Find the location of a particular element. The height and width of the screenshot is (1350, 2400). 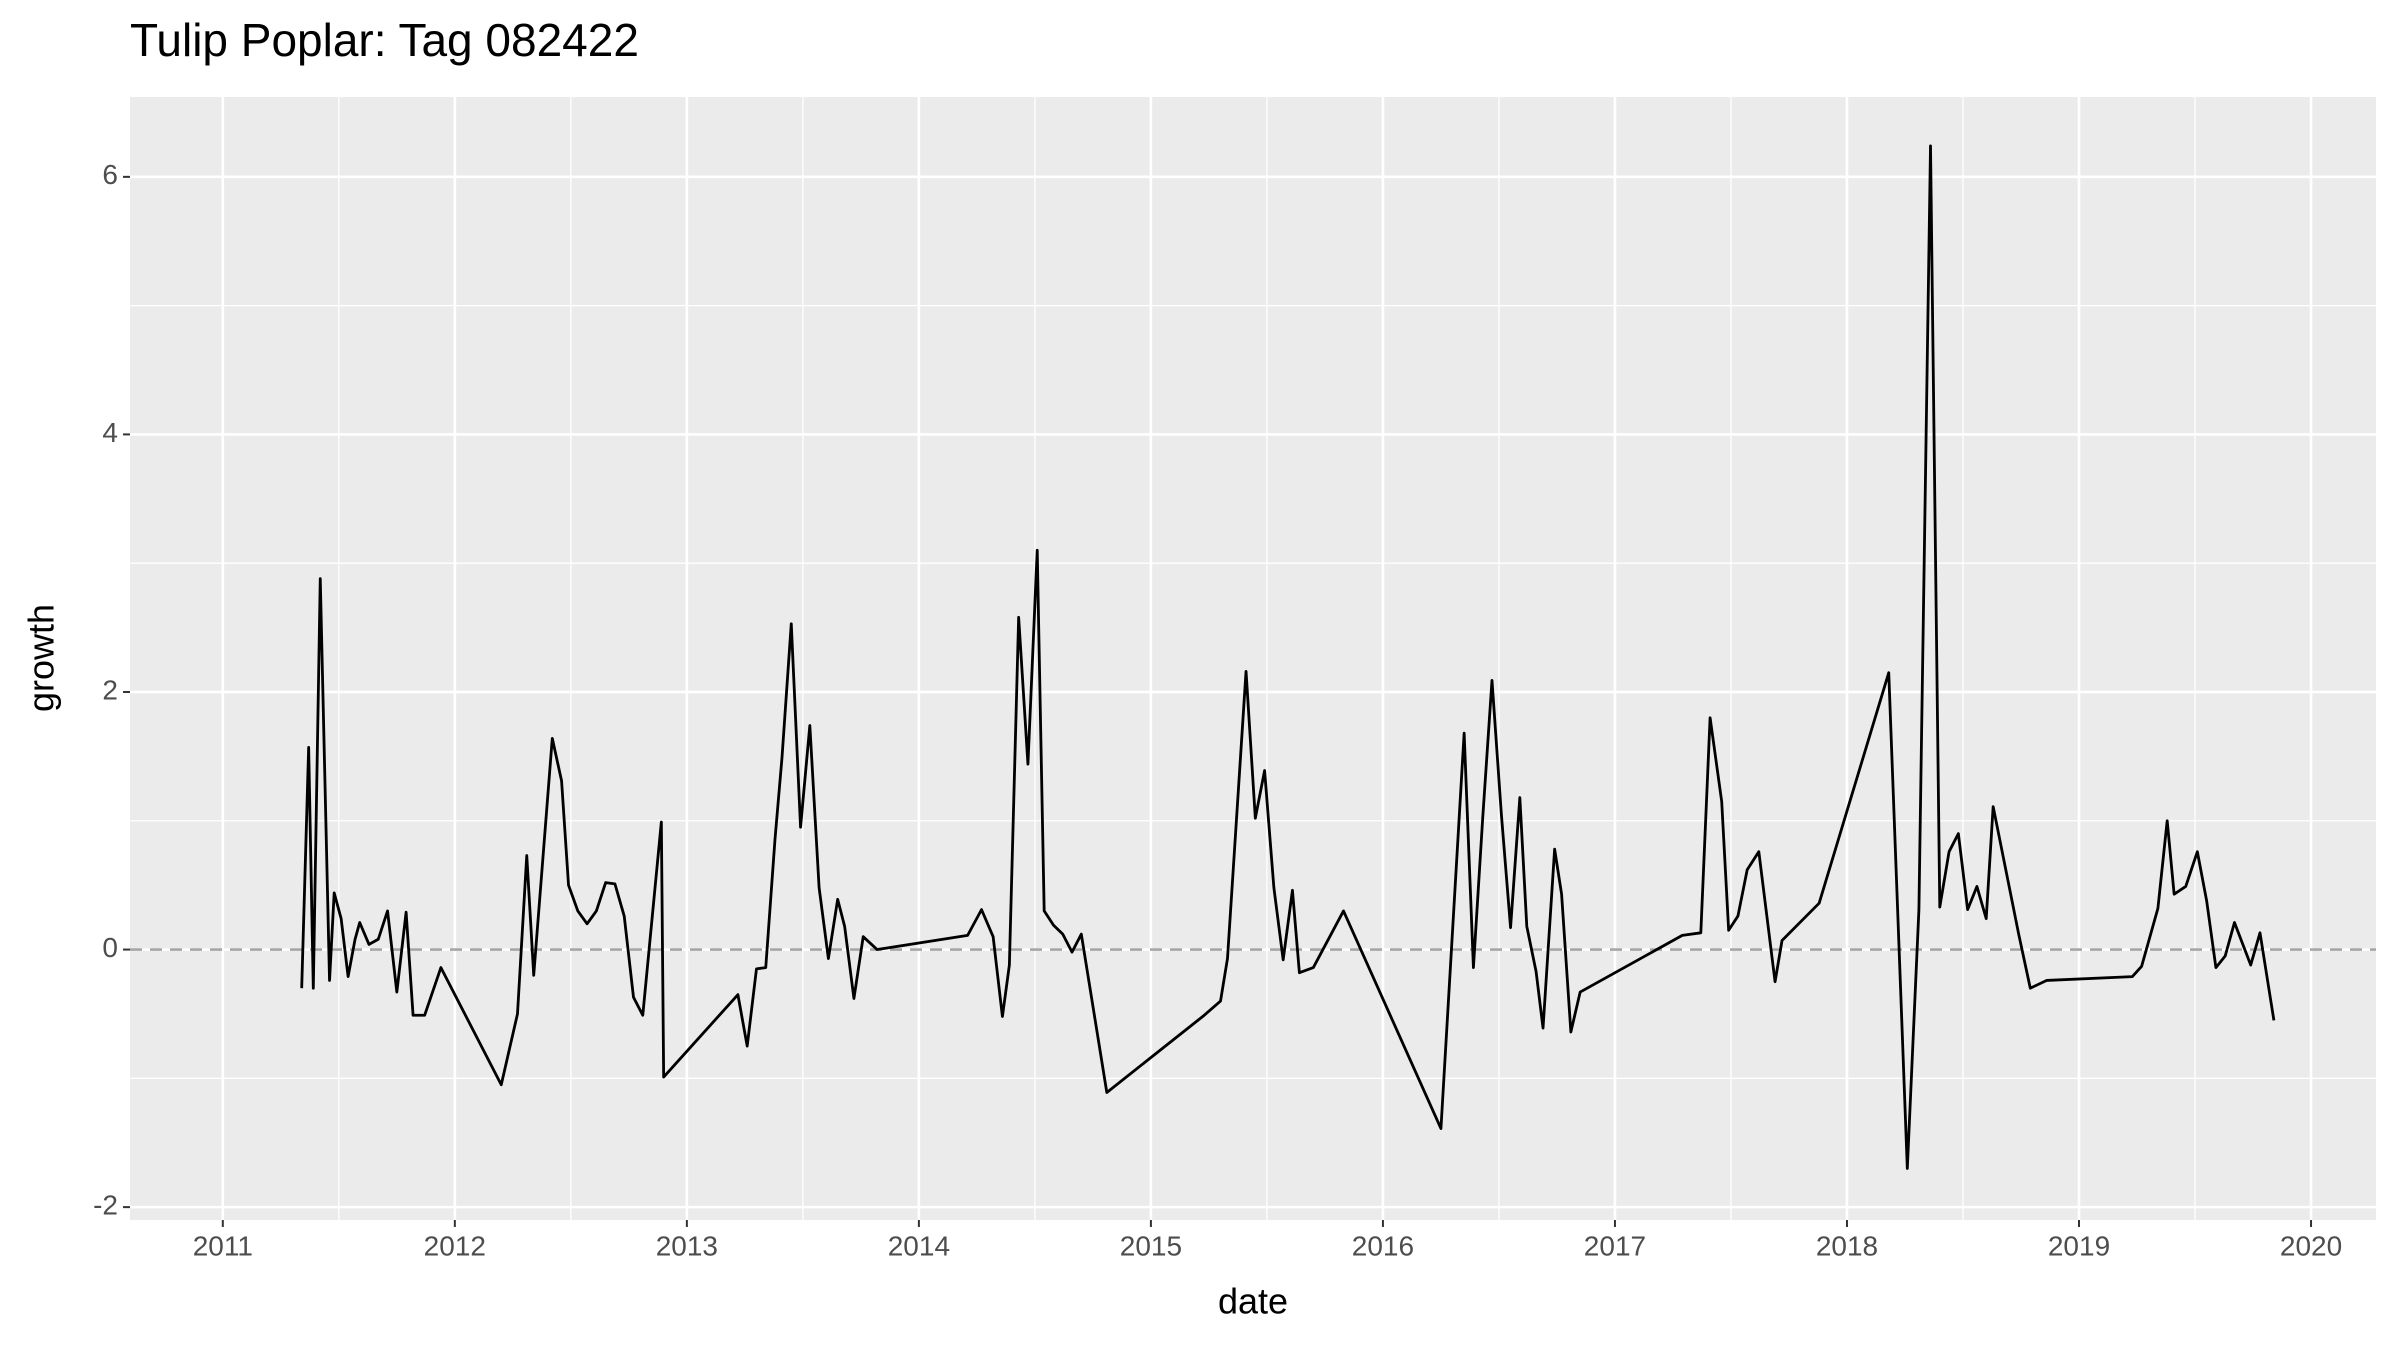

x-tick-label: 2018 is located at coordinates (1847, 1245).